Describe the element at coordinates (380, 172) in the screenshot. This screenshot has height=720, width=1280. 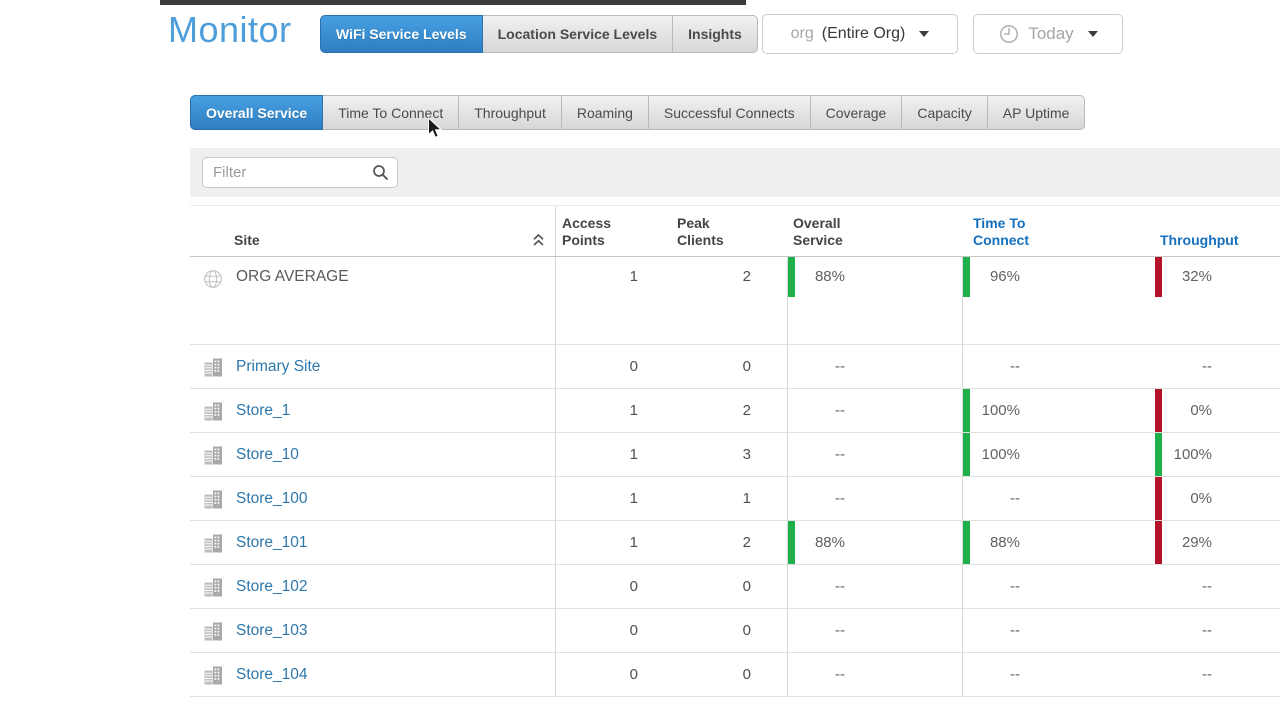
I see `search-icon` at that location.